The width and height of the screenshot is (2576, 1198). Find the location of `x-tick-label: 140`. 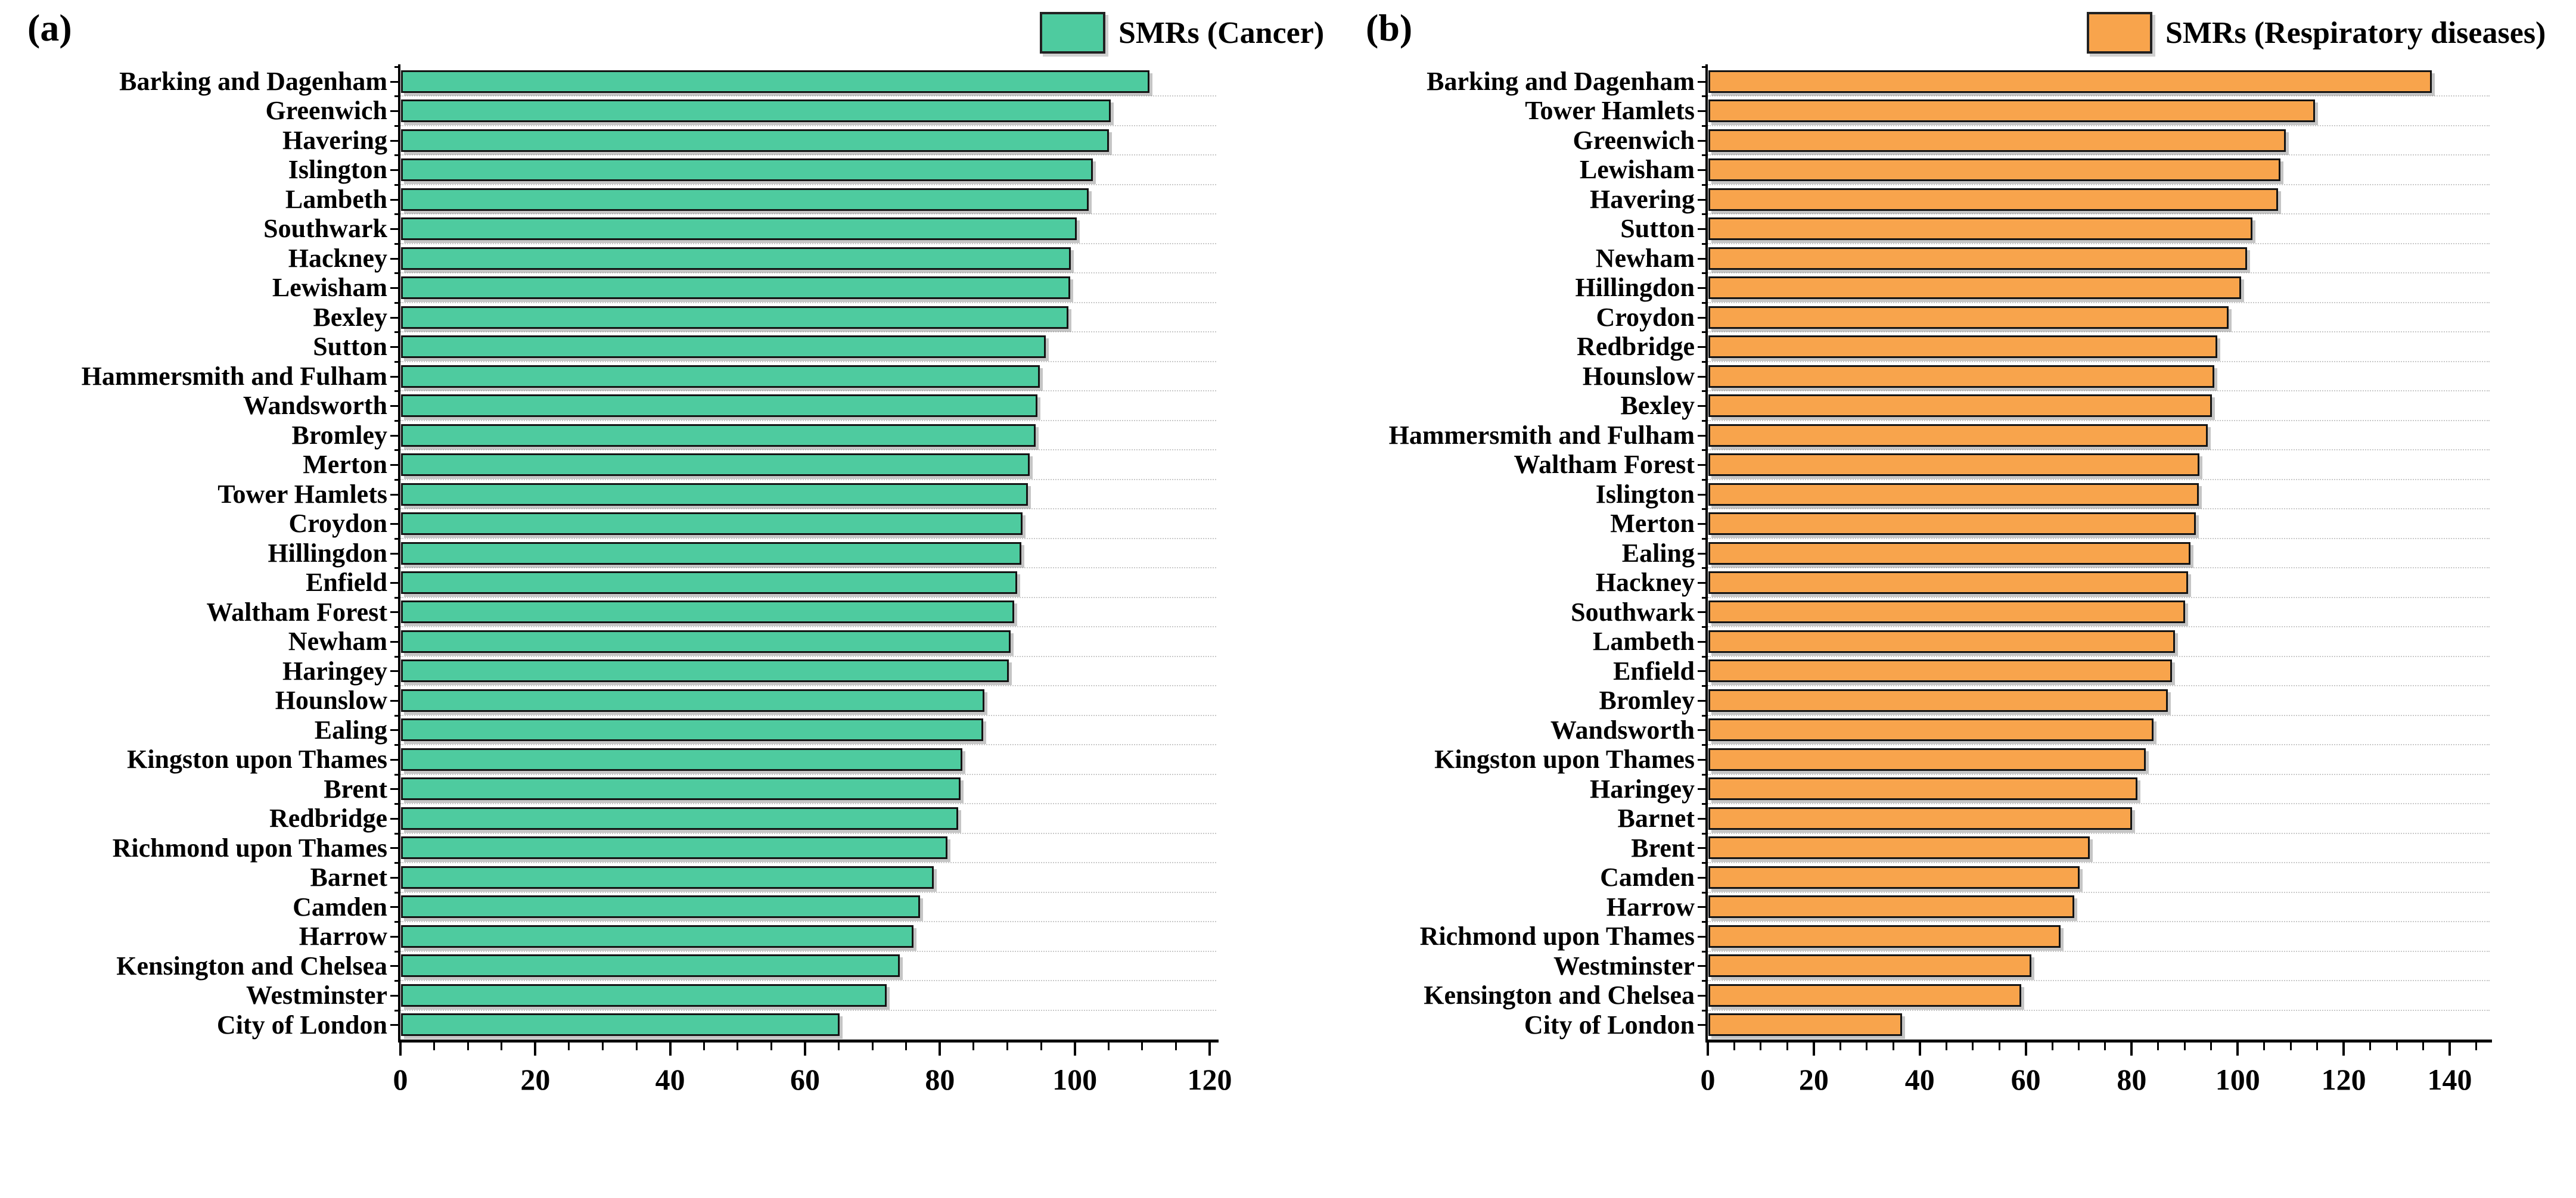

x-tick-label: 140 is located at coordinates (2450, 1079).